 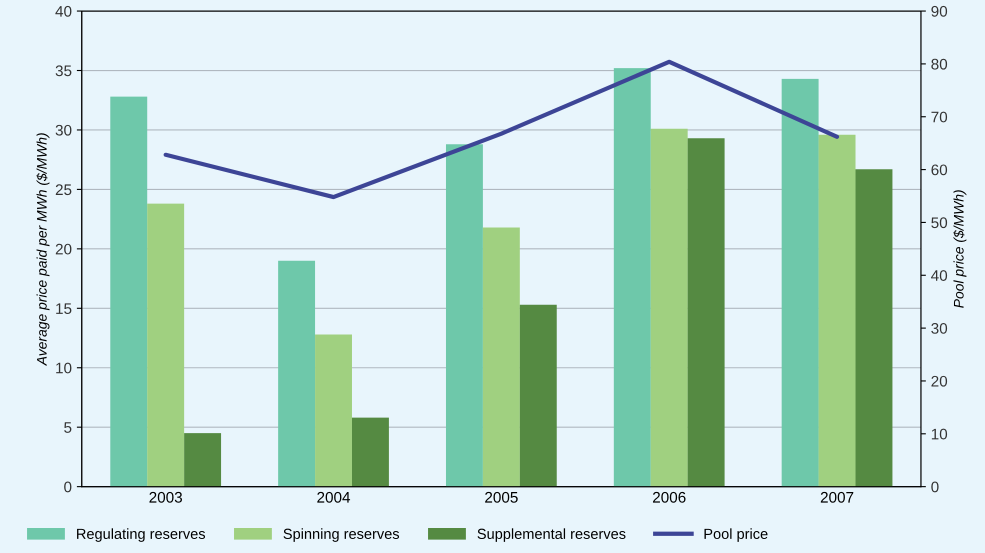 I want to click on y-tick-label: 15, so click(x=64, y=308).